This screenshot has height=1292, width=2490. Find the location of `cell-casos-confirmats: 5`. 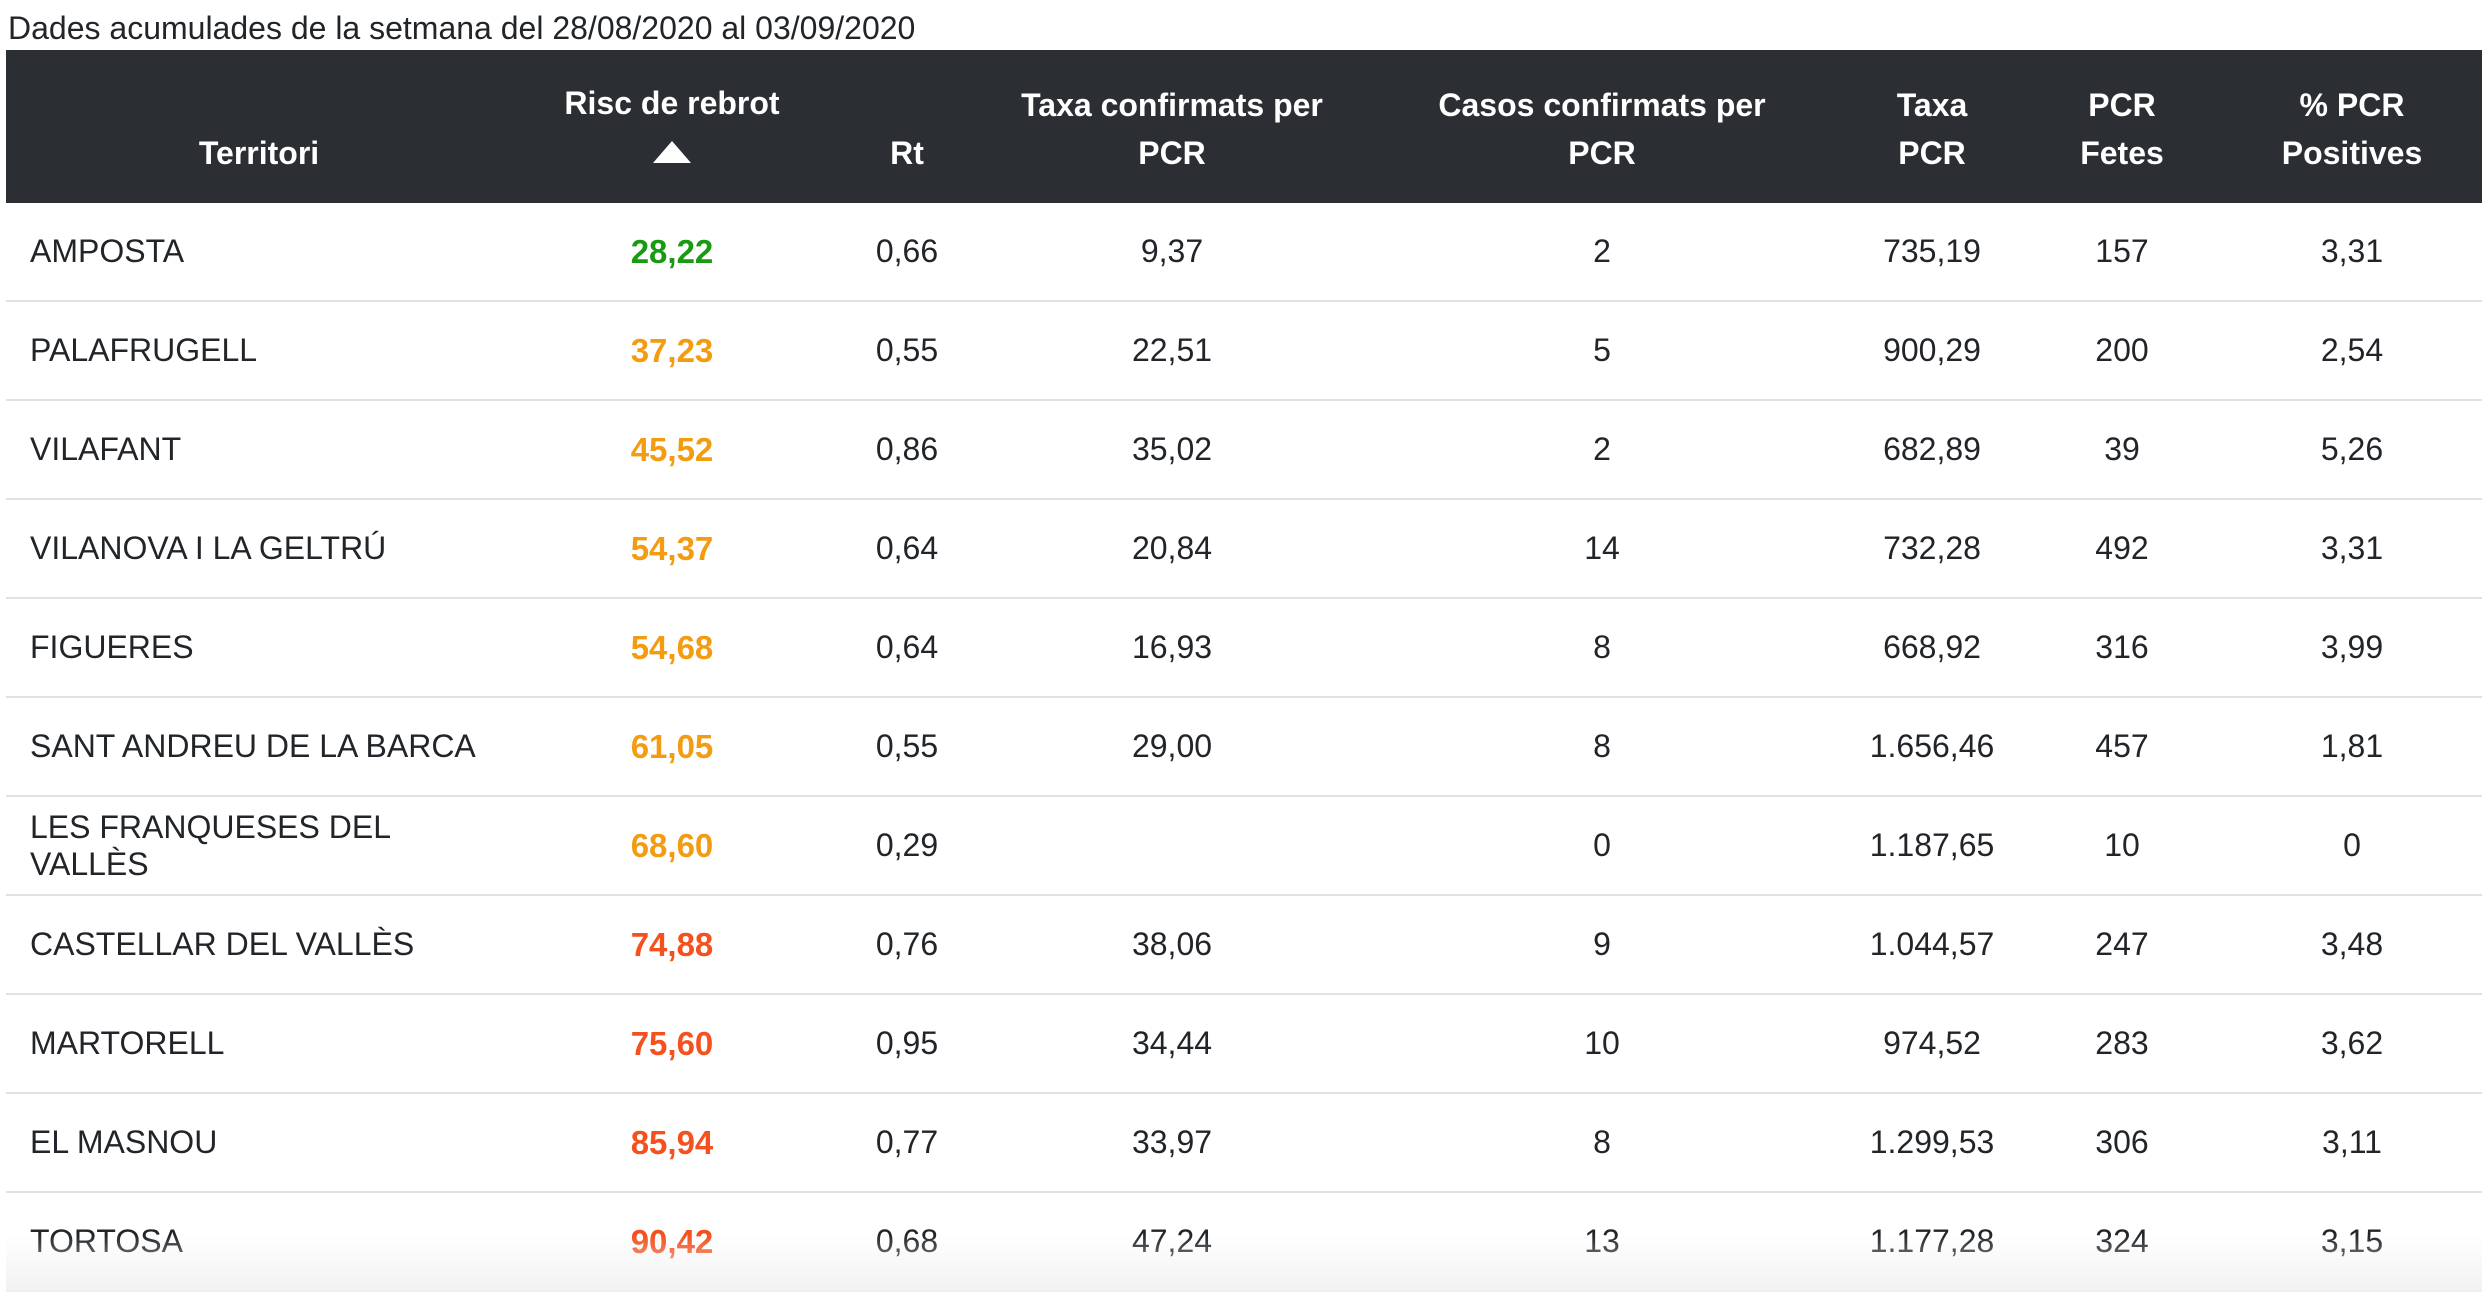

cell-casos-confirmats: 5 is located at coordinates (1602, 351).